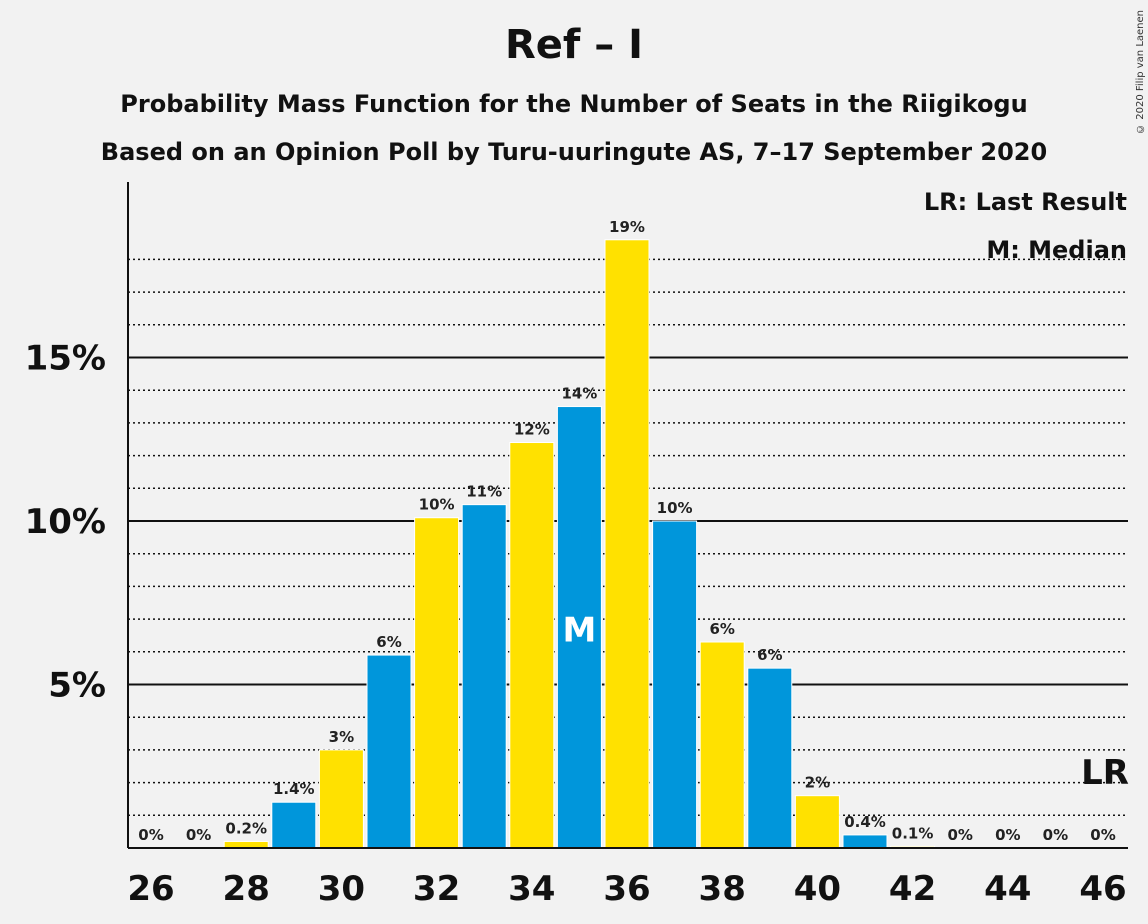  I want to click on y-tick-label: 15%, so click(65, 359).